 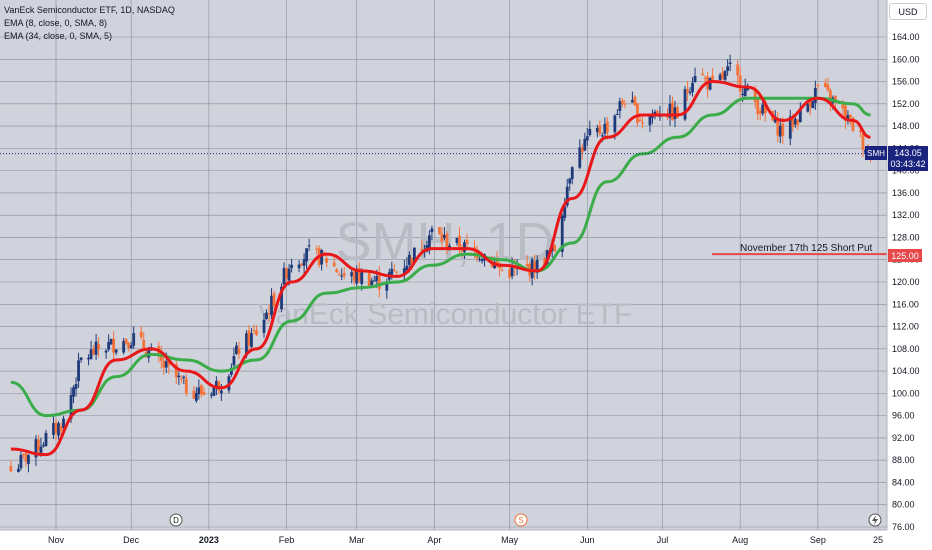 I want to click on price-tick-label: 104.00, so click(x=906, y=371).